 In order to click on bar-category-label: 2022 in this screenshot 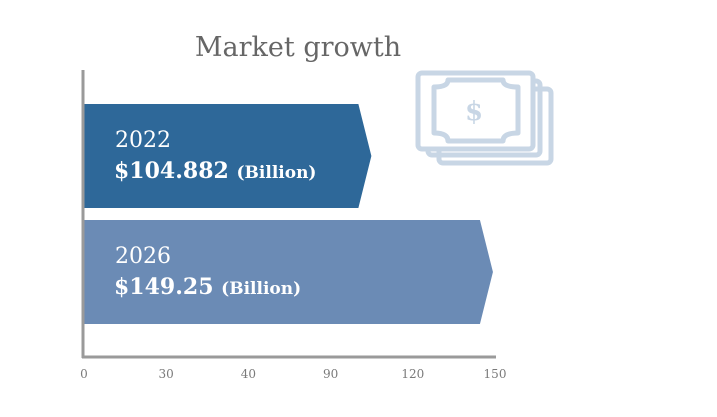, I will do `click(143, 140)`.